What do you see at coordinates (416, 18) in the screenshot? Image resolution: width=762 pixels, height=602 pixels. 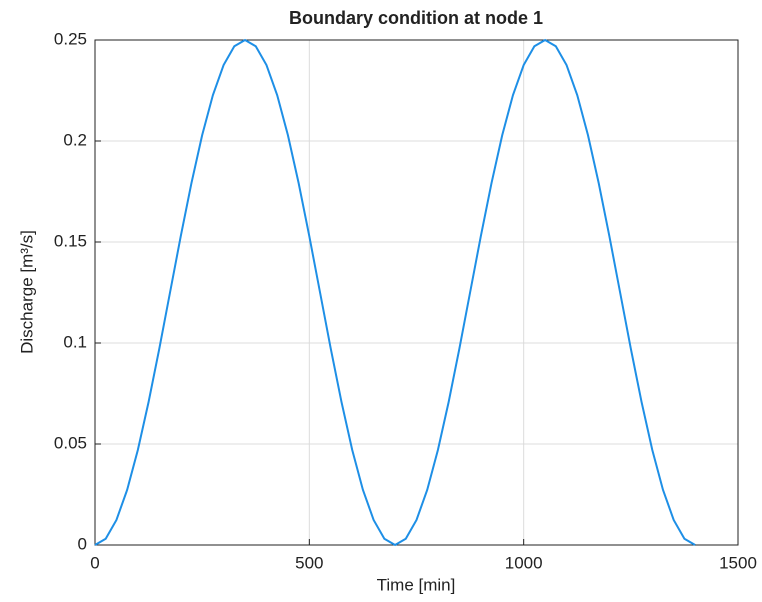 I see `chart-title: Boundary condition at node 1` at bounding box center [416, 18].